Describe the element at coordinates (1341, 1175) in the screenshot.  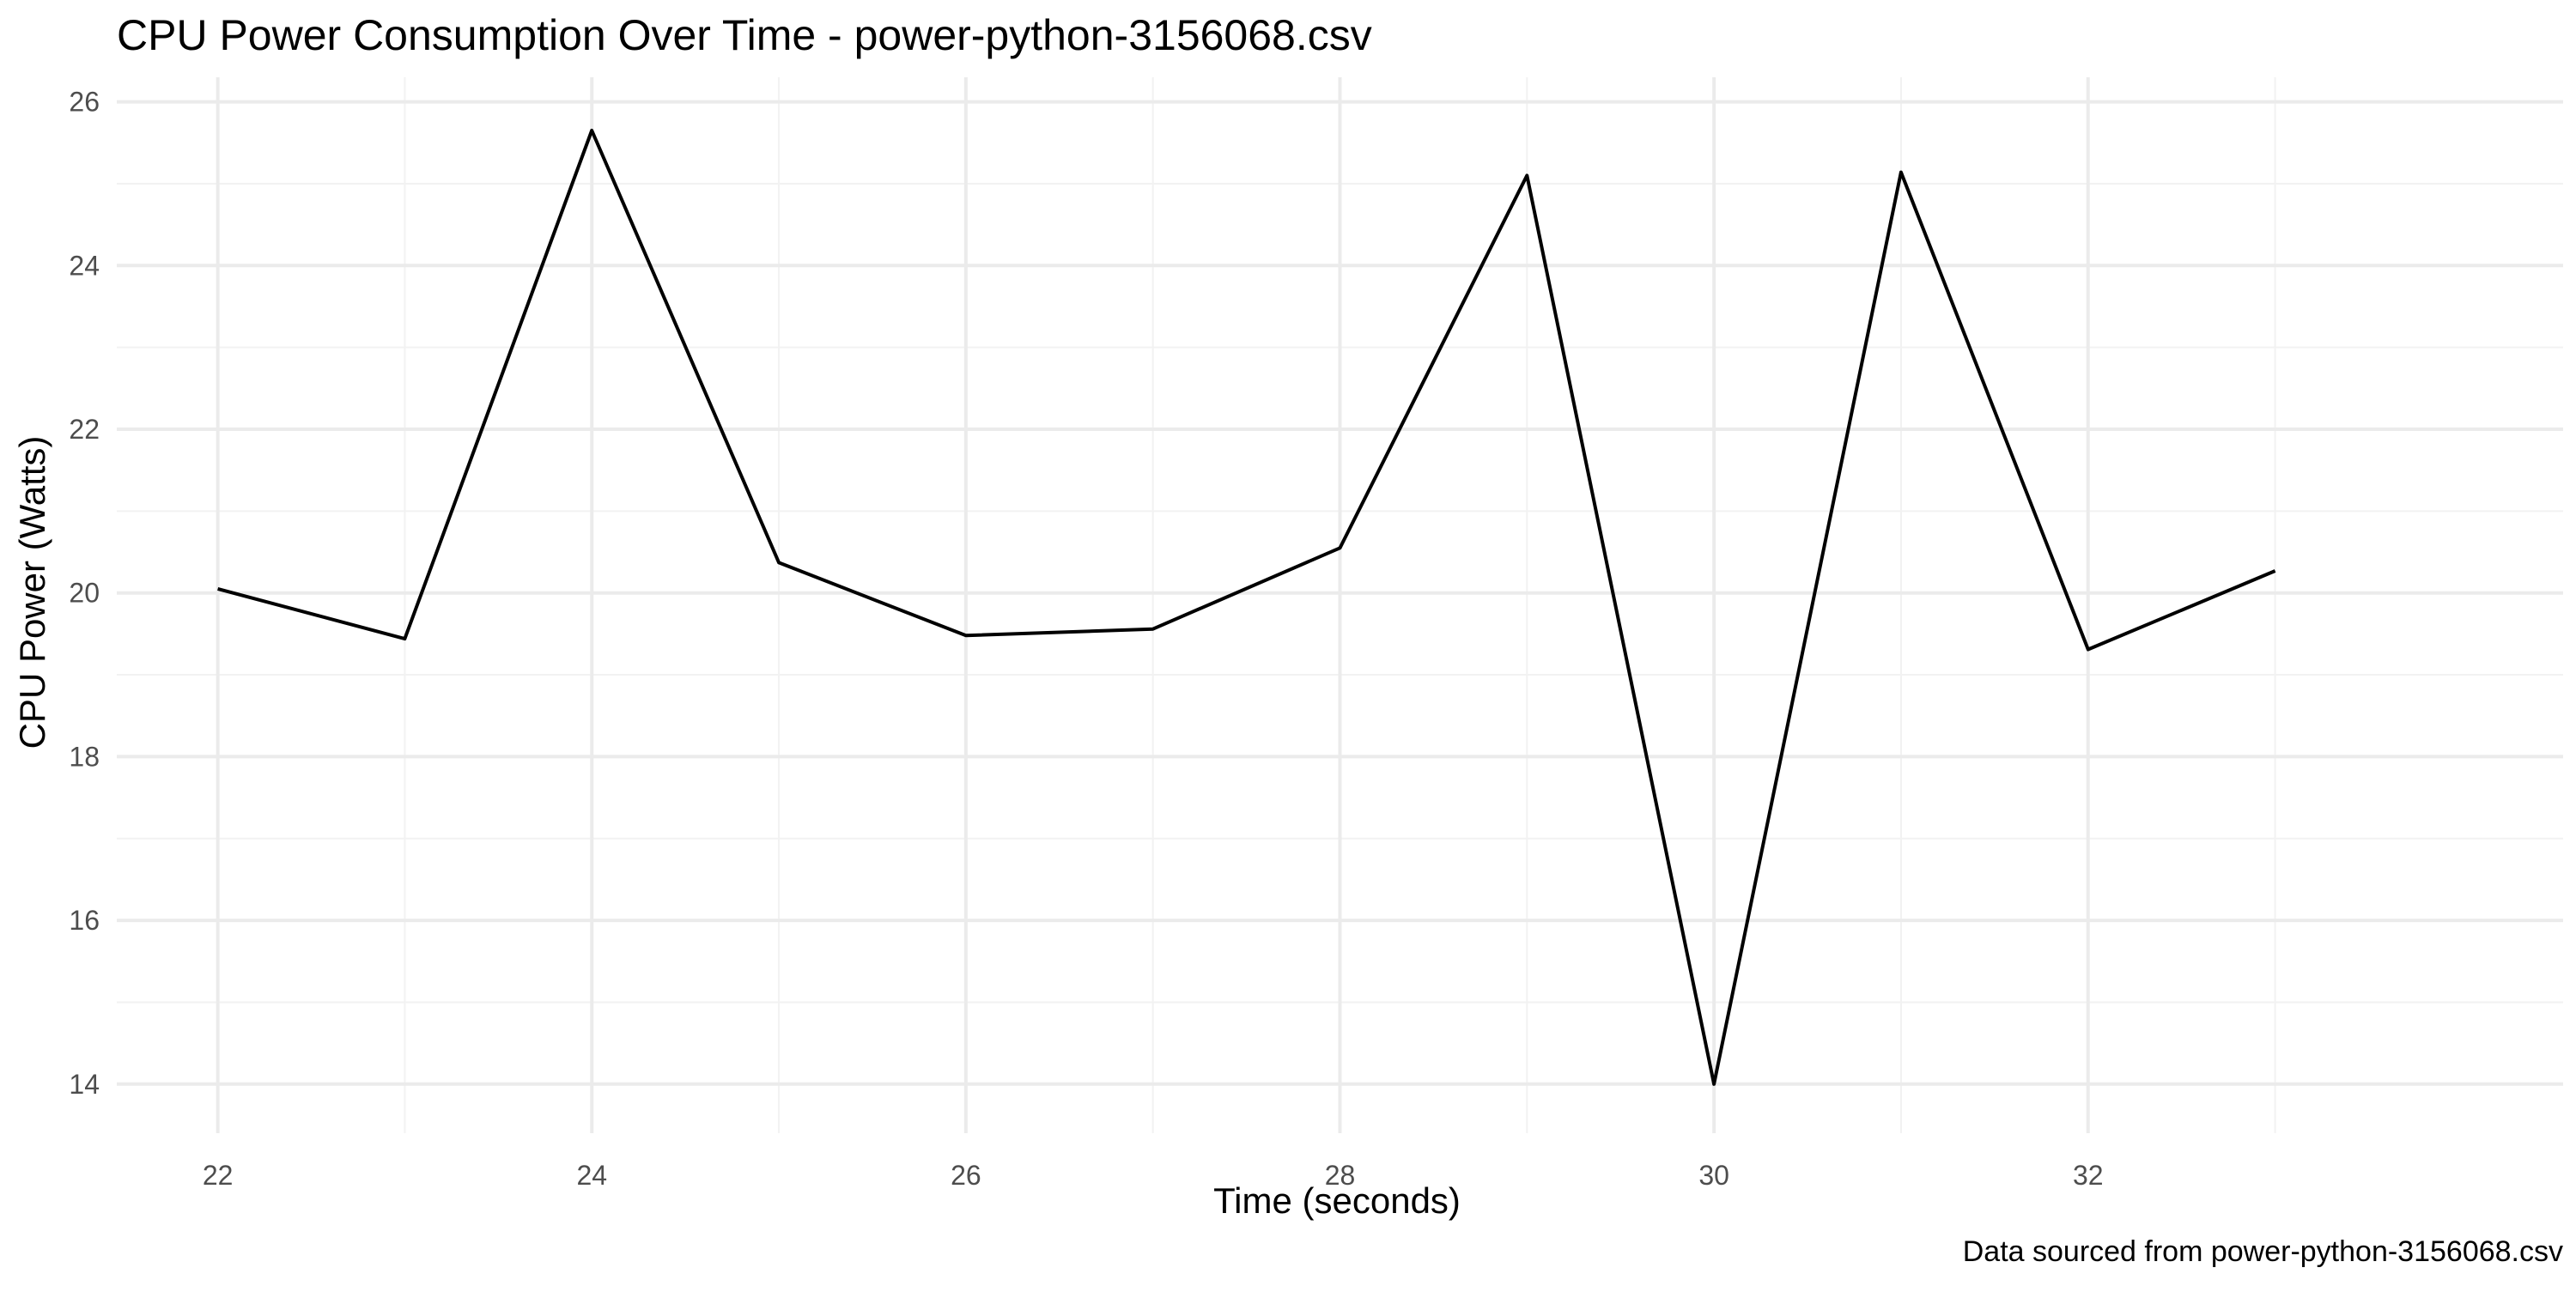
I see `x-tick-label: 28` at that location.